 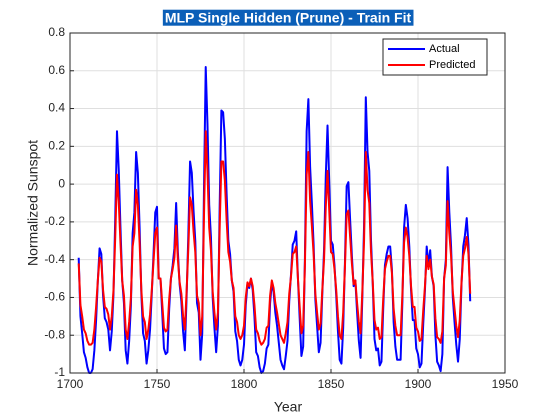 I want to click on y-tick-label: 0.2, so click(x=56, y=146).